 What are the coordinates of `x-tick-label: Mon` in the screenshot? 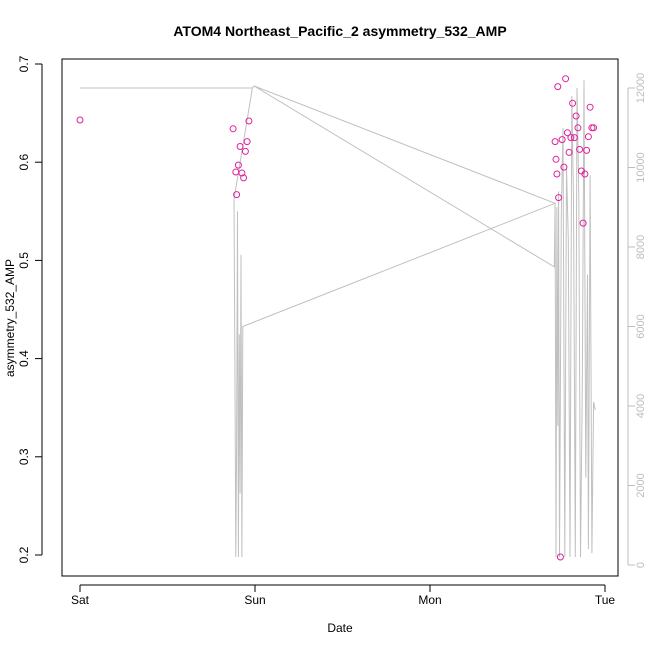 It's located at (429, 600).